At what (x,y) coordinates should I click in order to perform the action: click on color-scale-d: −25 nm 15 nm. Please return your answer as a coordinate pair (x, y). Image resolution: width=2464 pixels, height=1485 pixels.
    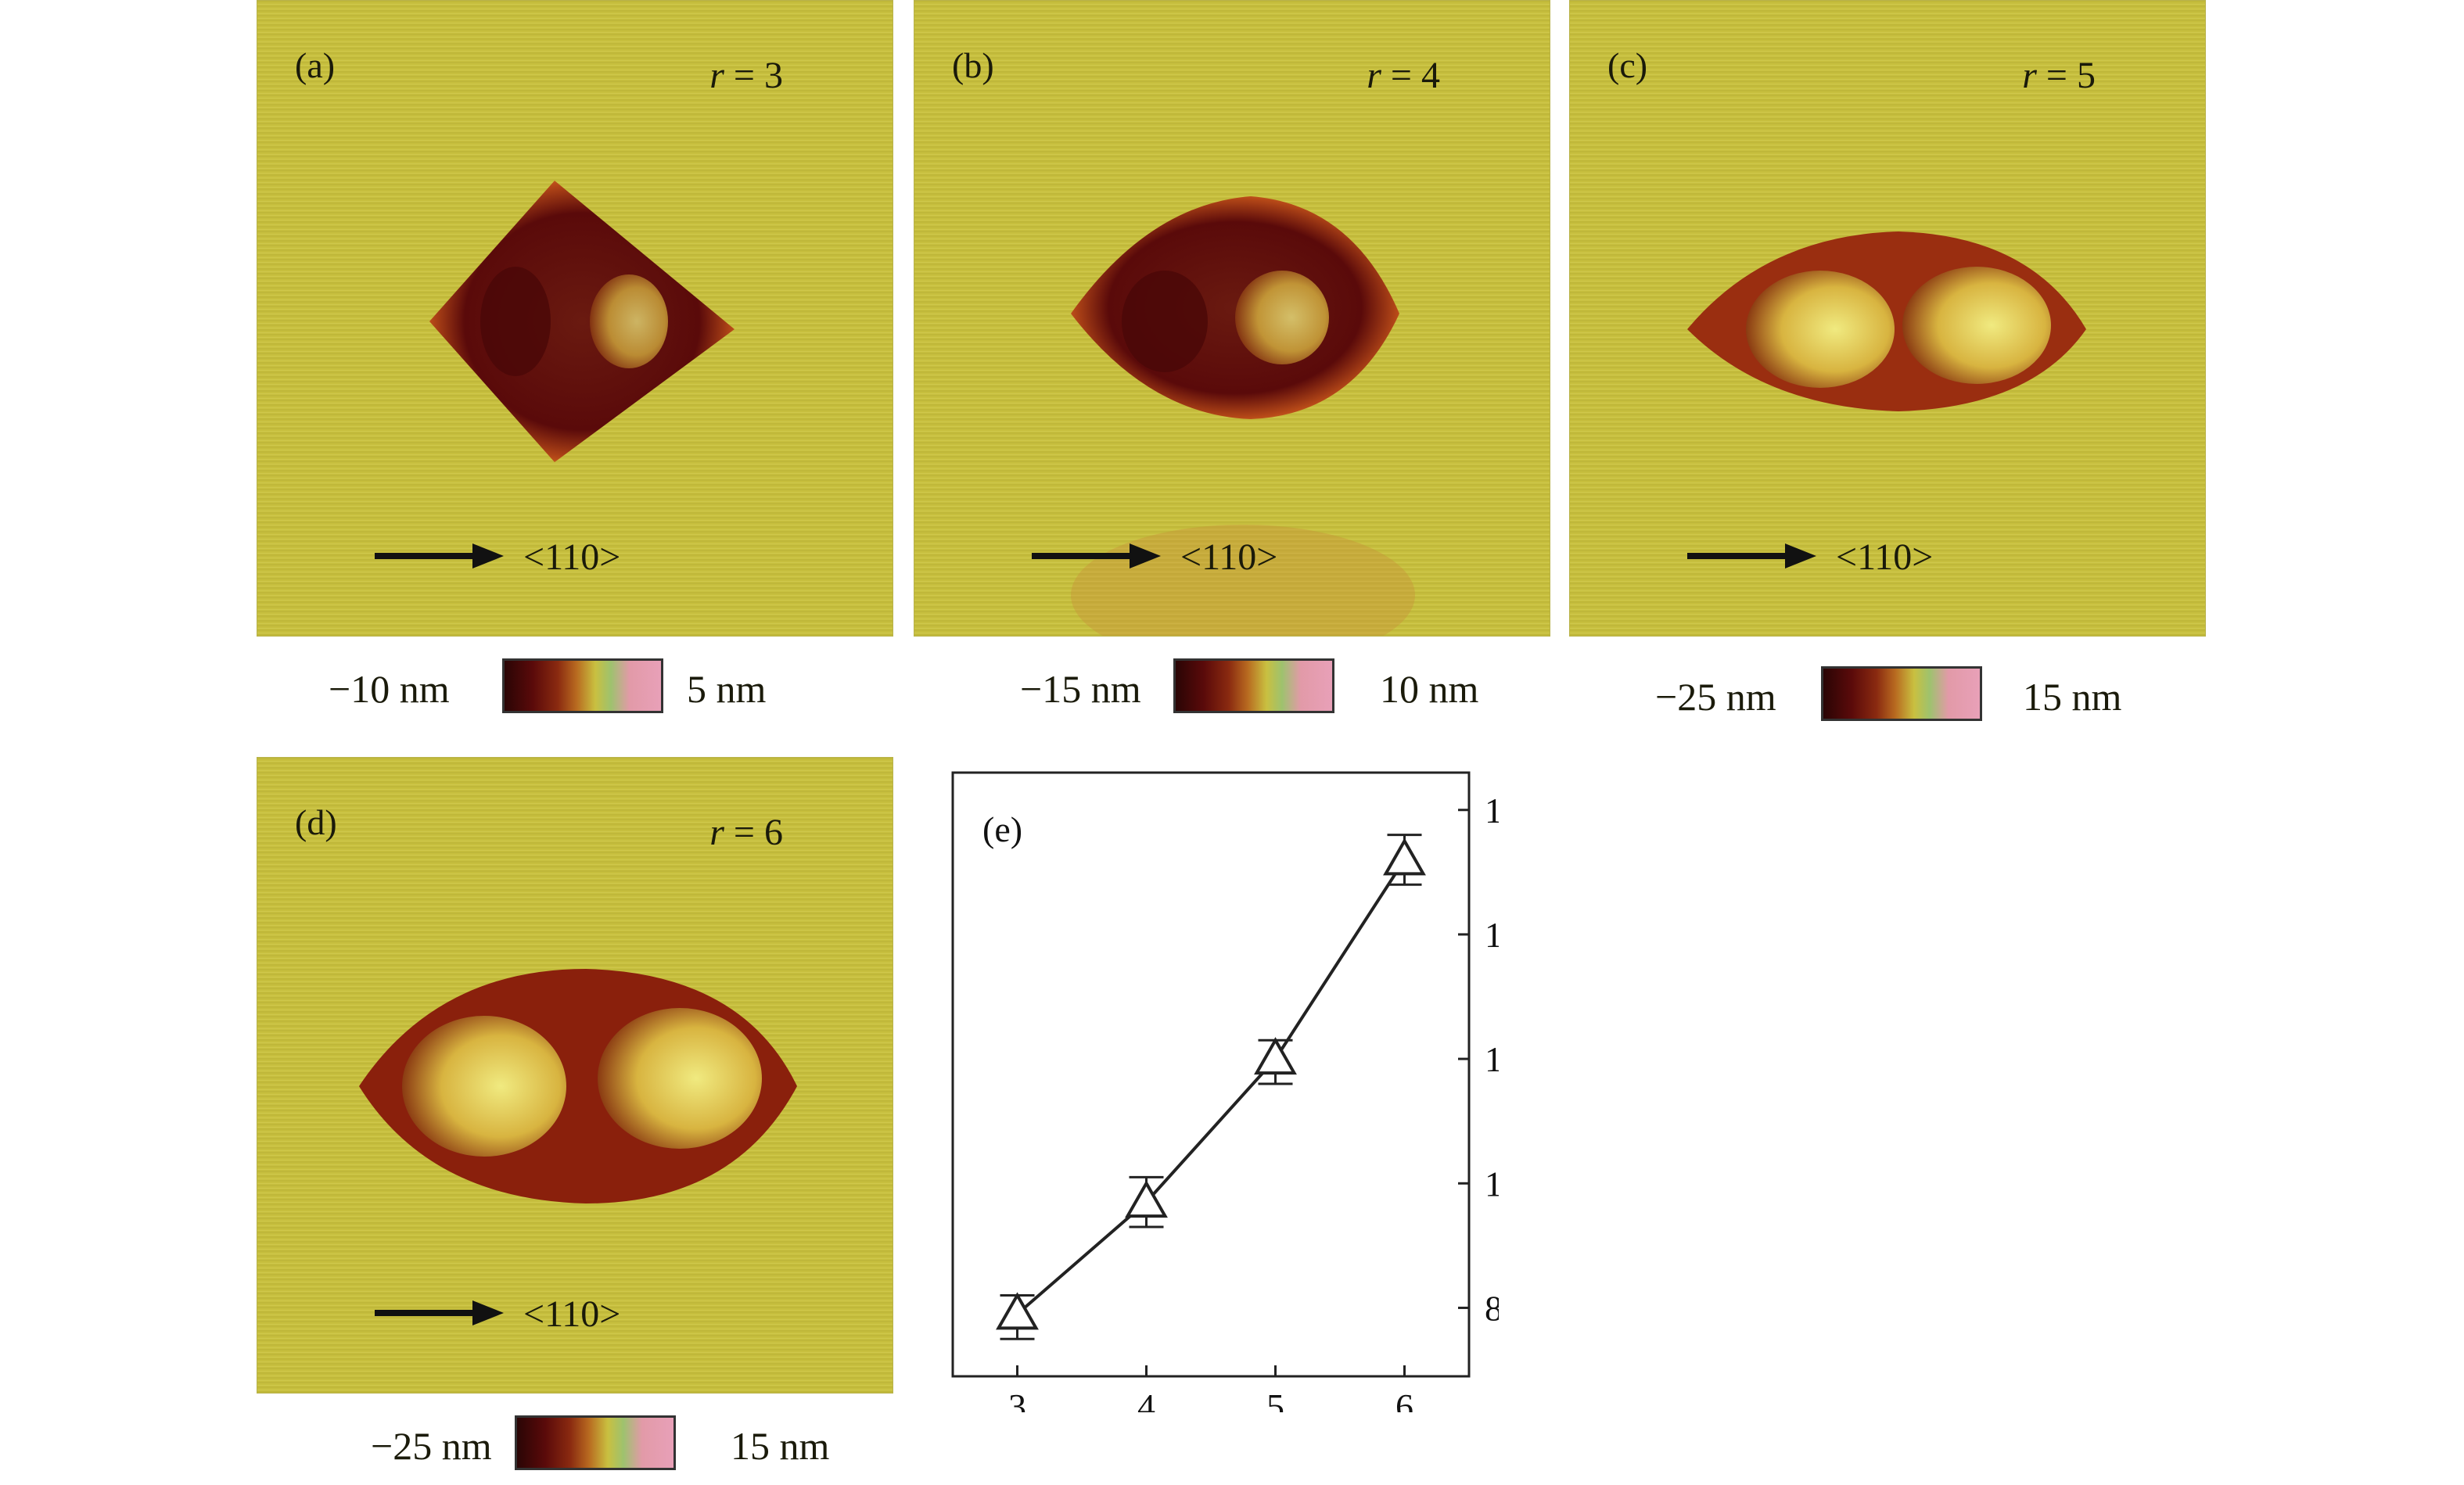
    Looking at the image, I should click on (621, 1446).